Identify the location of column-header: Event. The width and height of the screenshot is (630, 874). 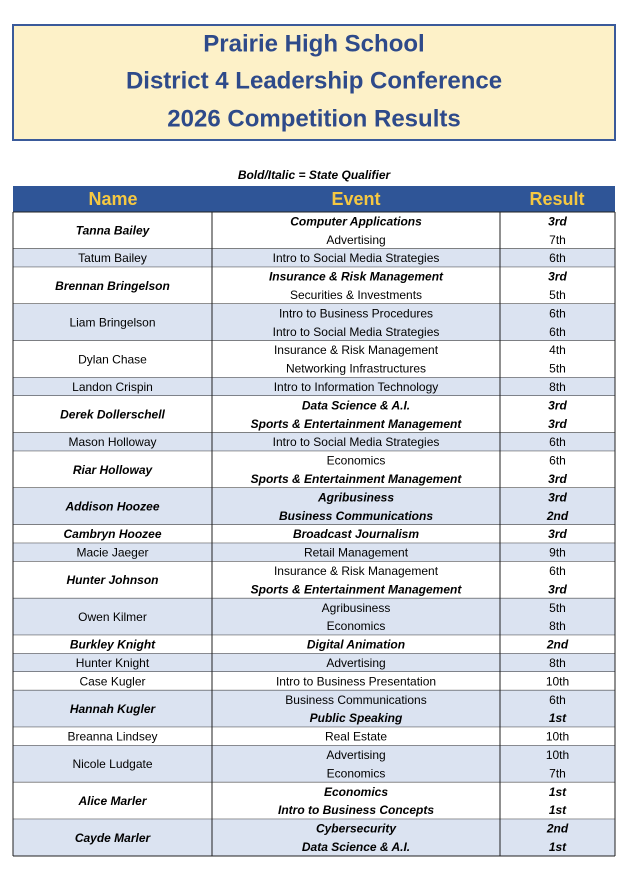
(355, 199).